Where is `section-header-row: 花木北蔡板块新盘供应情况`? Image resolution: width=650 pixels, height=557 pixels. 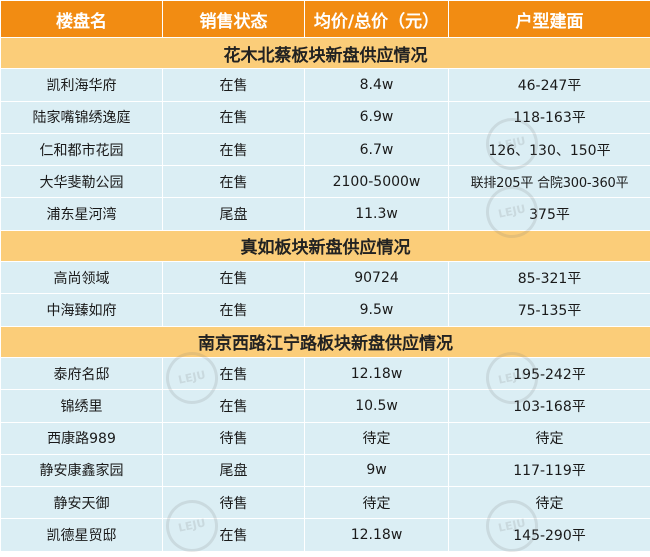
section-header-row: 花木北蔡板块新盘供应情况 is located at coordinates (325, 53).